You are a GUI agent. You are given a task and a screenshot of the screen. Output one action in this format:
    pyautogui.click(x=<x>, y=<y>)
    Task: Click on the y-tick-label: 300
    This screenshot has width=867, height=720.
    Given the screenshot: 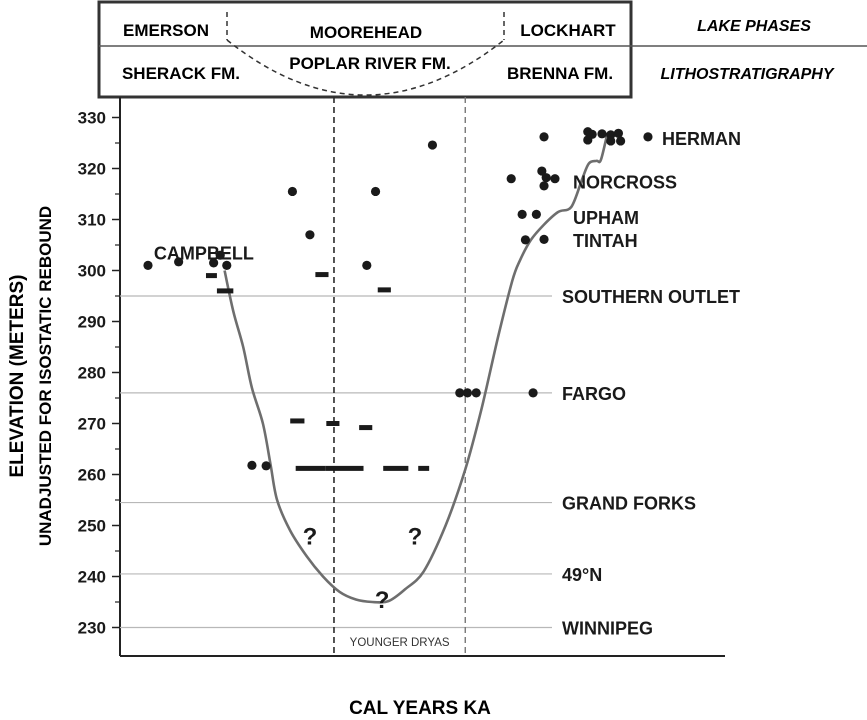 What is the action you would take?
    pyautogui.click(x=92, y=271)
    